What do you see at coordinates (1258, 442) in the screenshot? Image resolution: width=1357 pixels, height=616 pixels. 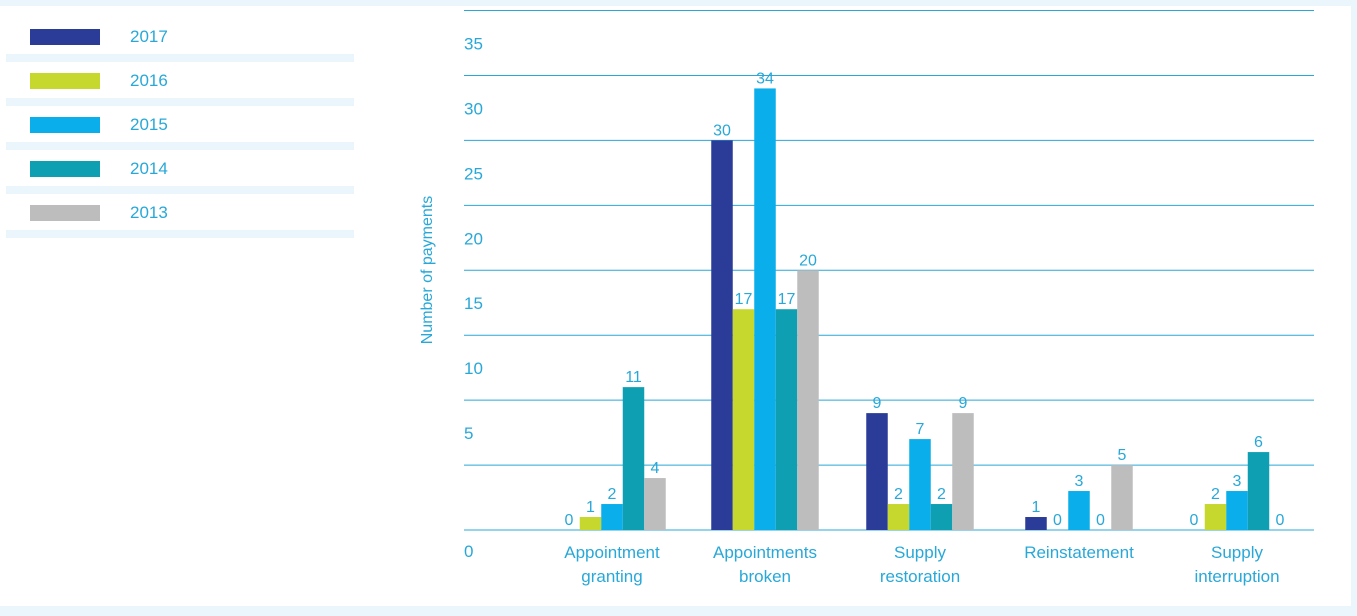 I see `bar-value-label: 6` at bounding box center [1258, 442].